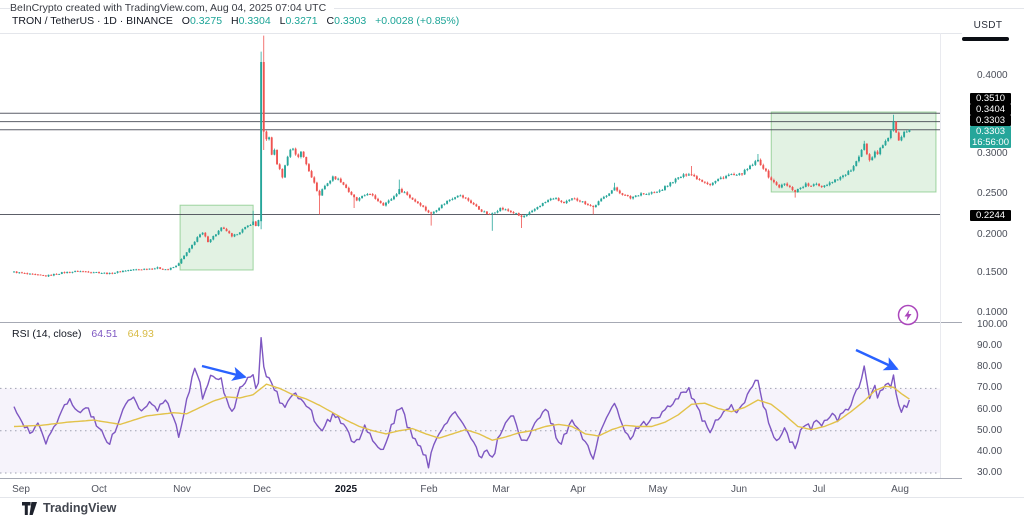 The width and height of the screenshot is (1024, 520). I want to click on tradingview-attribution: TradingView, so click(69, 508).